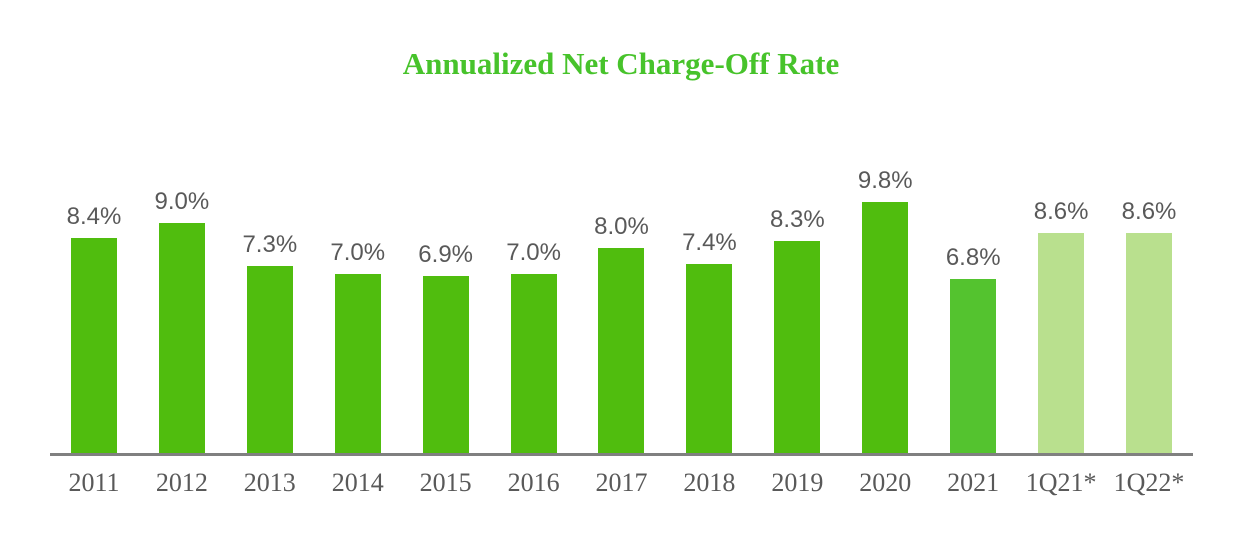 The width and height of the screenshot is (1242, 550). What do you see at coordinates (446, 226) in the screenshot?
I see `bar-column-2015: 6.9%` at bounding box center [446, 226].